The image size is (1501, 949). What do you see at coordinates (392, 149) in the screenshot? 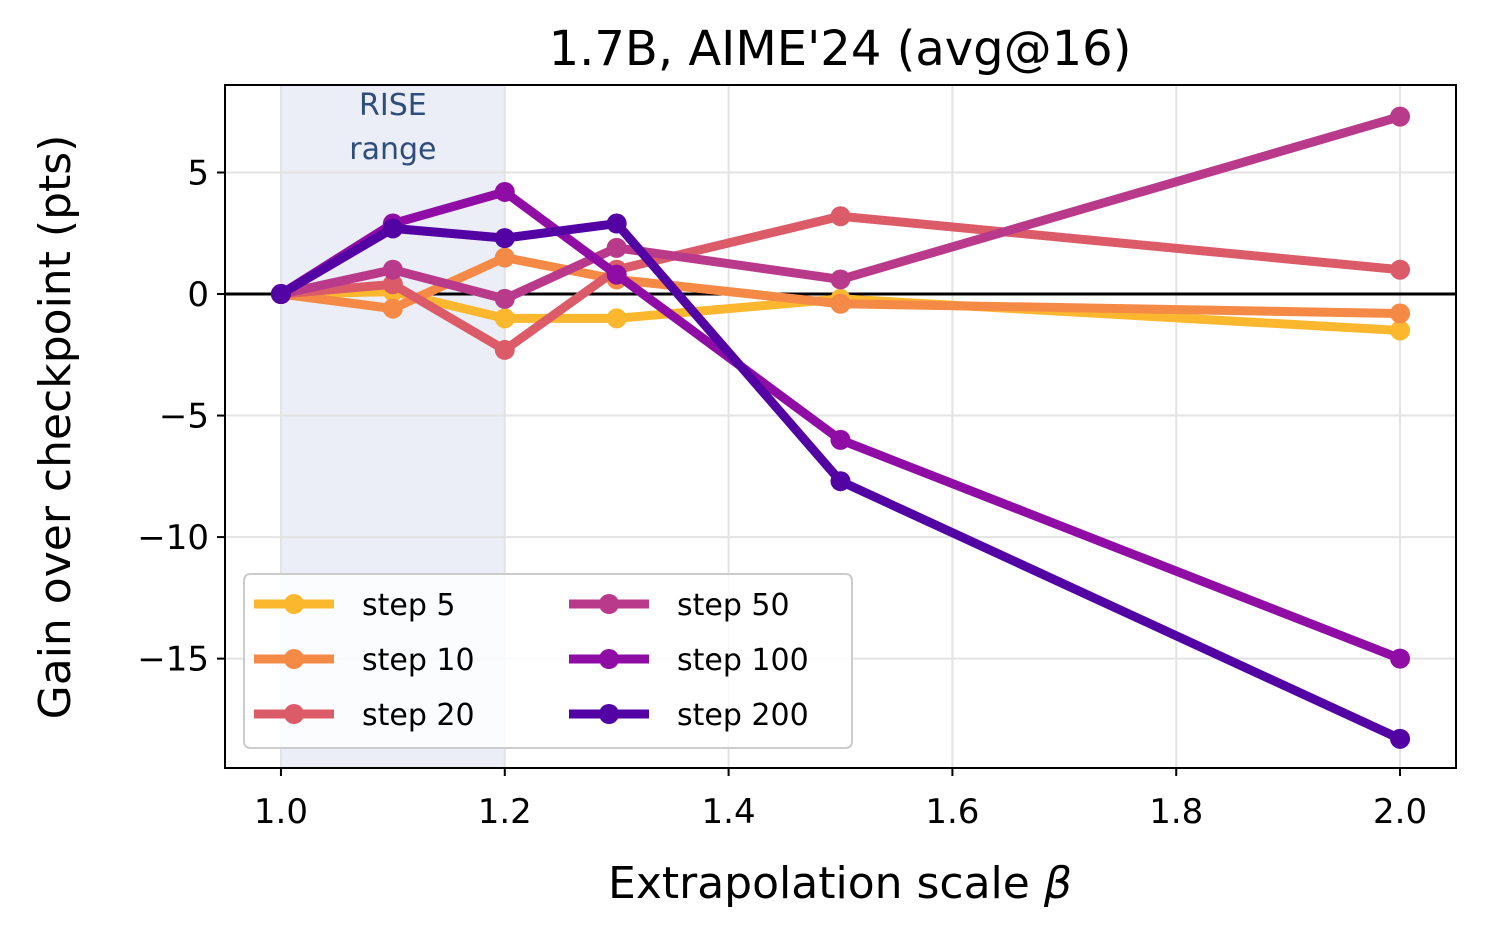
I see `rise-range-label-line2: range` at bounding box center [392, 149].